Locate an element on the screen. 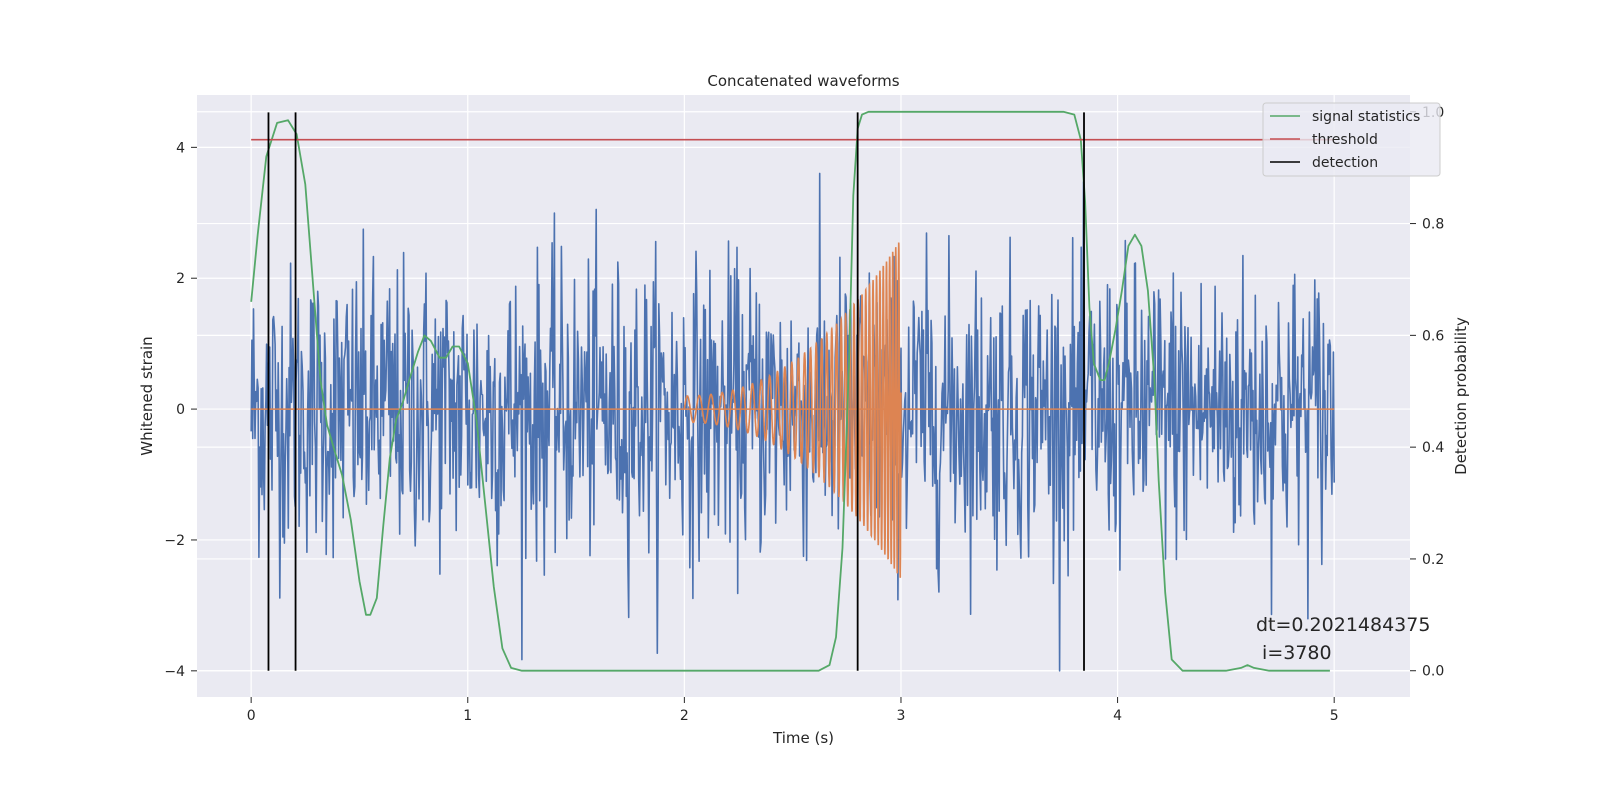  x-tick-label: 4 is located at coordinates (1117, 716).